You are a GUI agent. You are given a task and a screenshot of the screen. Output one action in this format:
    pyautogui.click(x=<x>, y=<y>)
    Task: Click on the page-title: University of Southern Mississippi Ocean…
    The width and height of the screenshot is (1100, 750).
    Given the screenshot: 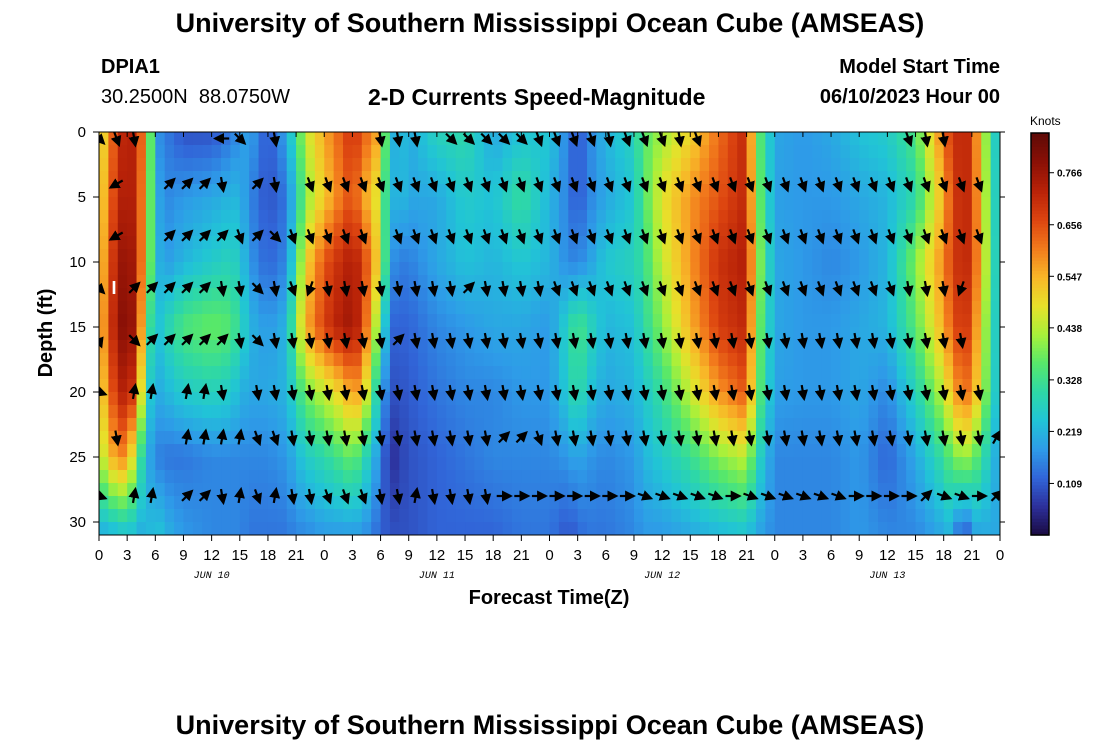 What is the action you would take?
    pyautogui.click(x=550, y=23)
    